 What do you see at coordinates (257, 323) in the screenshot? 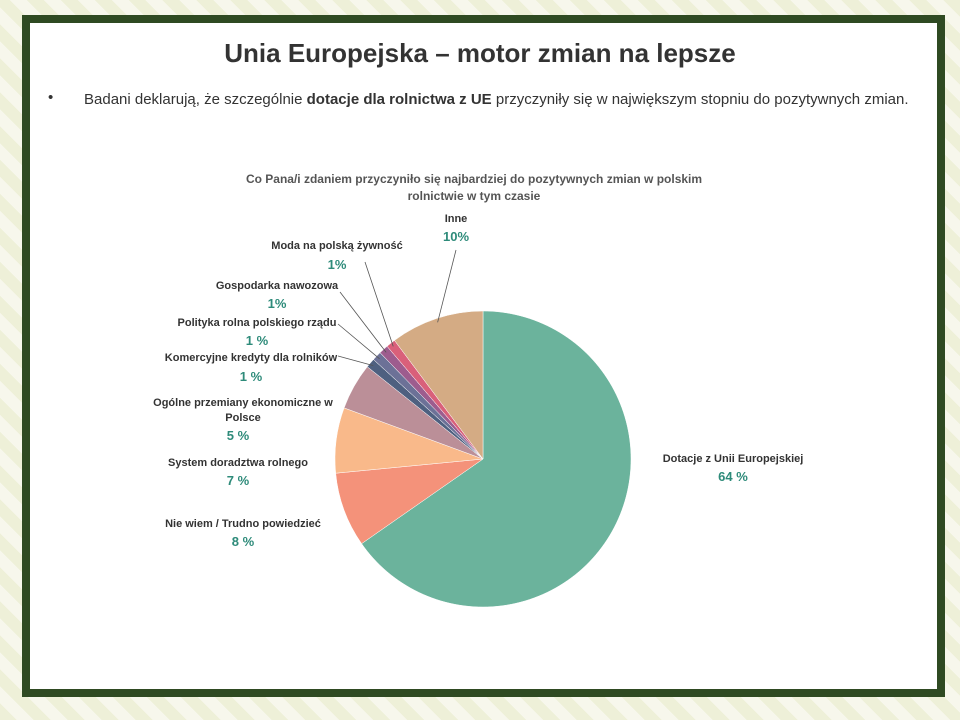
I see `slice-label: Polityka rolna polskiego rządu` at bounding box center [257, 323].